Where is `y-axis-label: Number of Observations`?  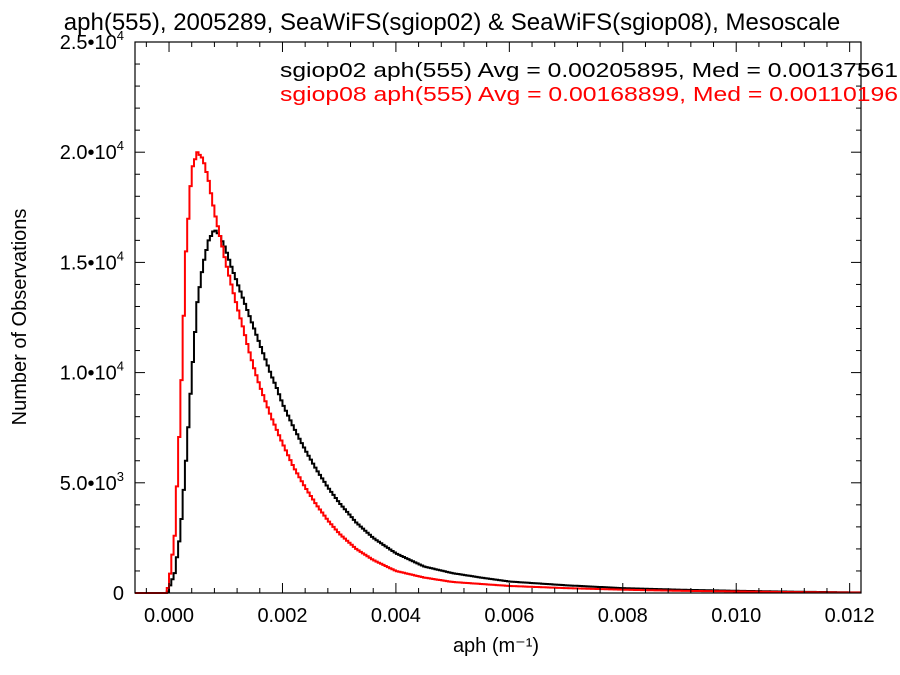
y-axis-label: Number of Observations is located at coordinates (20, 317).